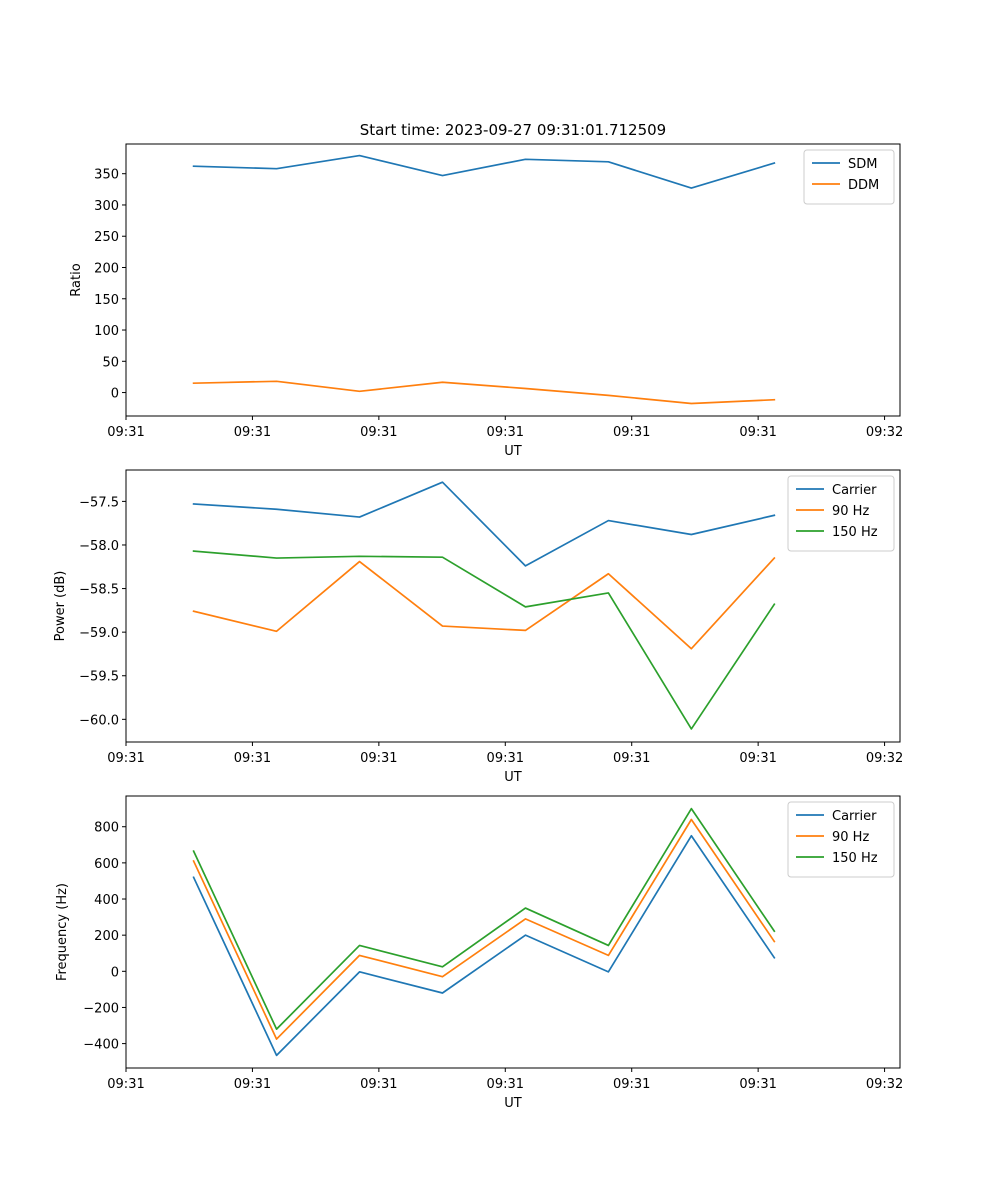  Describe the element at coordinates (99, 502) in the screenshot. I see `y-tick-label: −57.5` at that location.